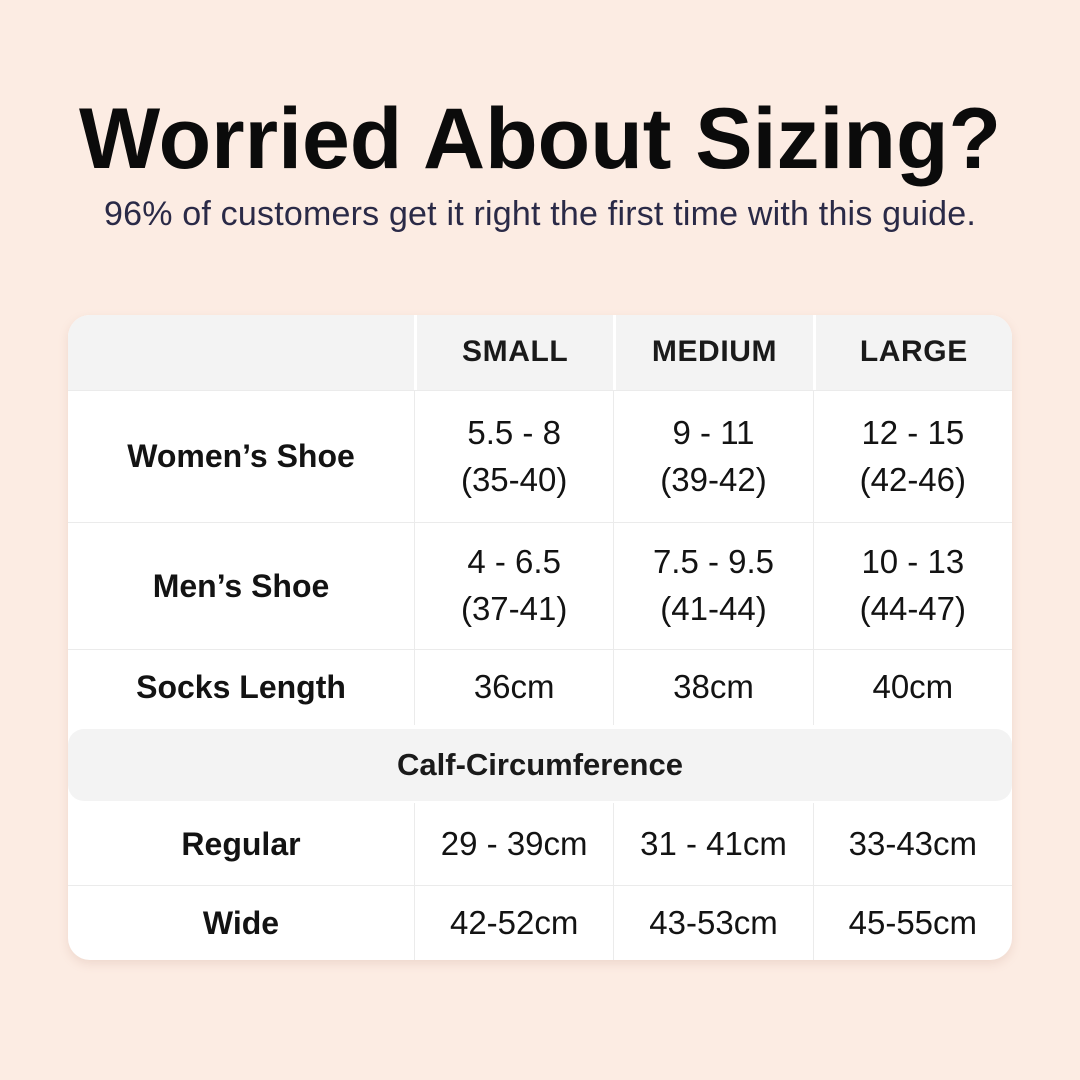 The width and height of the screenshot is (1080, 1080). Describe the element at coordinates (513, 352) in the screenshot. I see `column-header-small: SMALL` at that location.